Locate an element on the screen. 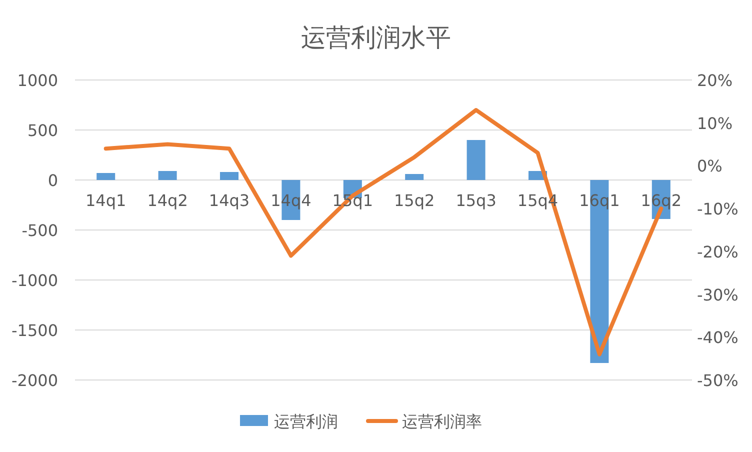 This screenshot has width=752, height=452. x-tick-label: 14q1 is located at coordinates (106, 200).